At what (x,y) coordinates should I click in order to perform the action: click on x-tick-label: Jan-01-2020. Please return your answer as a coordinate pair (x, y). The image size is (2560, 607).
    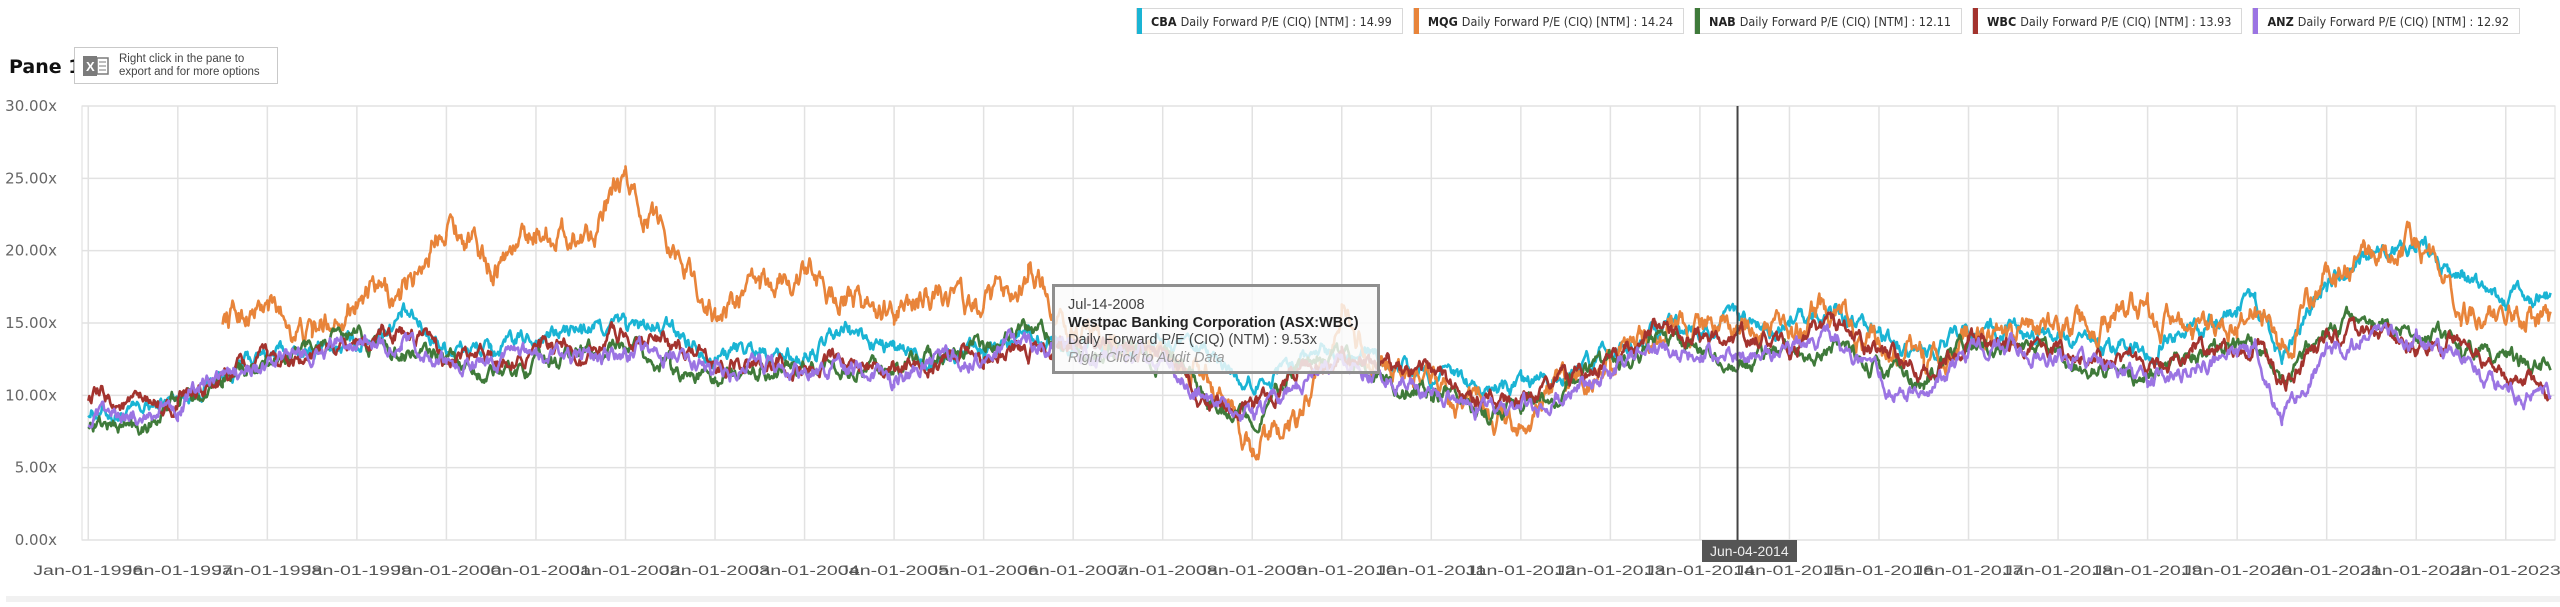
    Looking at the image, I should click on (2237, 570).